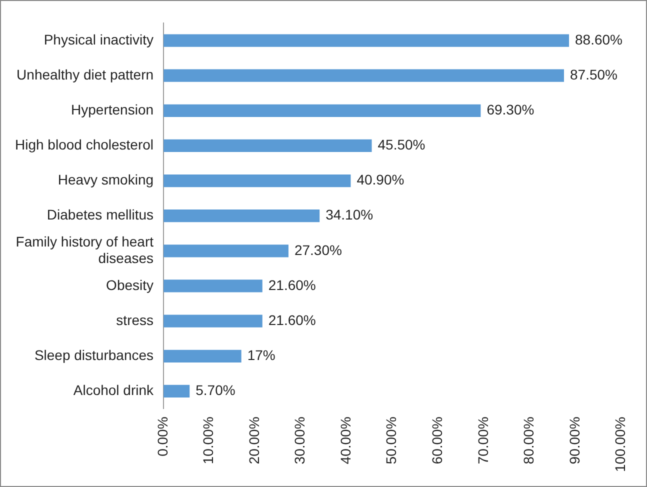  Describe the element at coordinates (528, 440) in the screenshot. I see `x-tick-label: 80.00%` at that location.